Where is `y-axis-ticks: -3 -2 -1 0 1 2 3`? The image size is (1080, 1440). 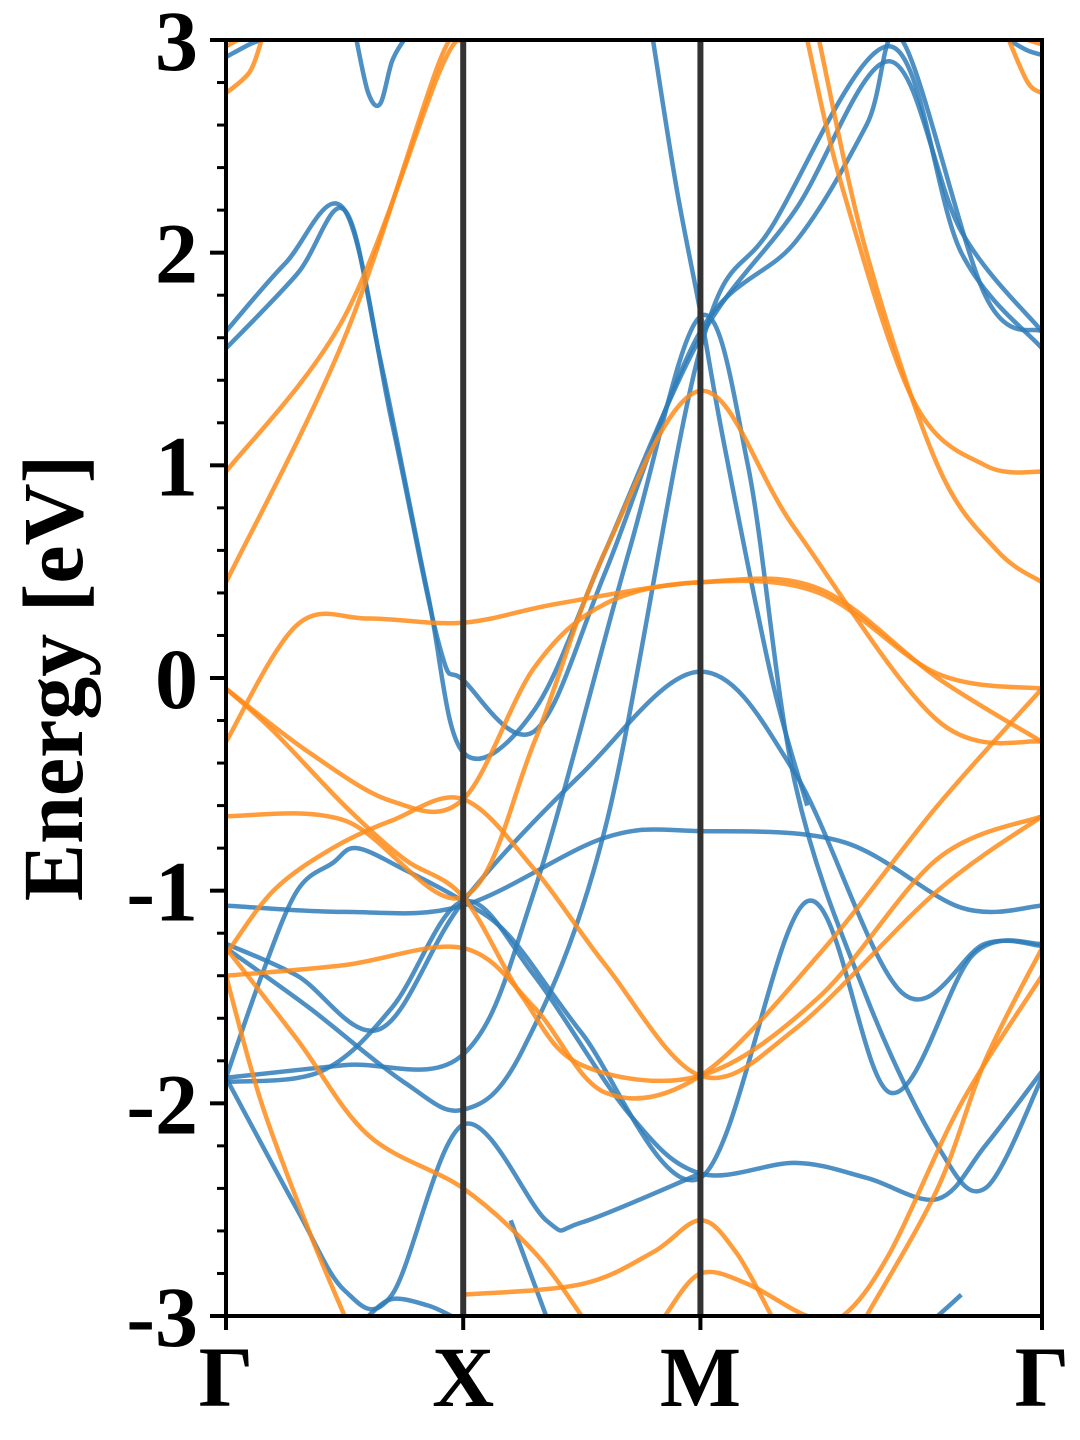 y-axis-ticks: -3 -2 -1 0 1 2 3 is located at coordinates (176, 682).